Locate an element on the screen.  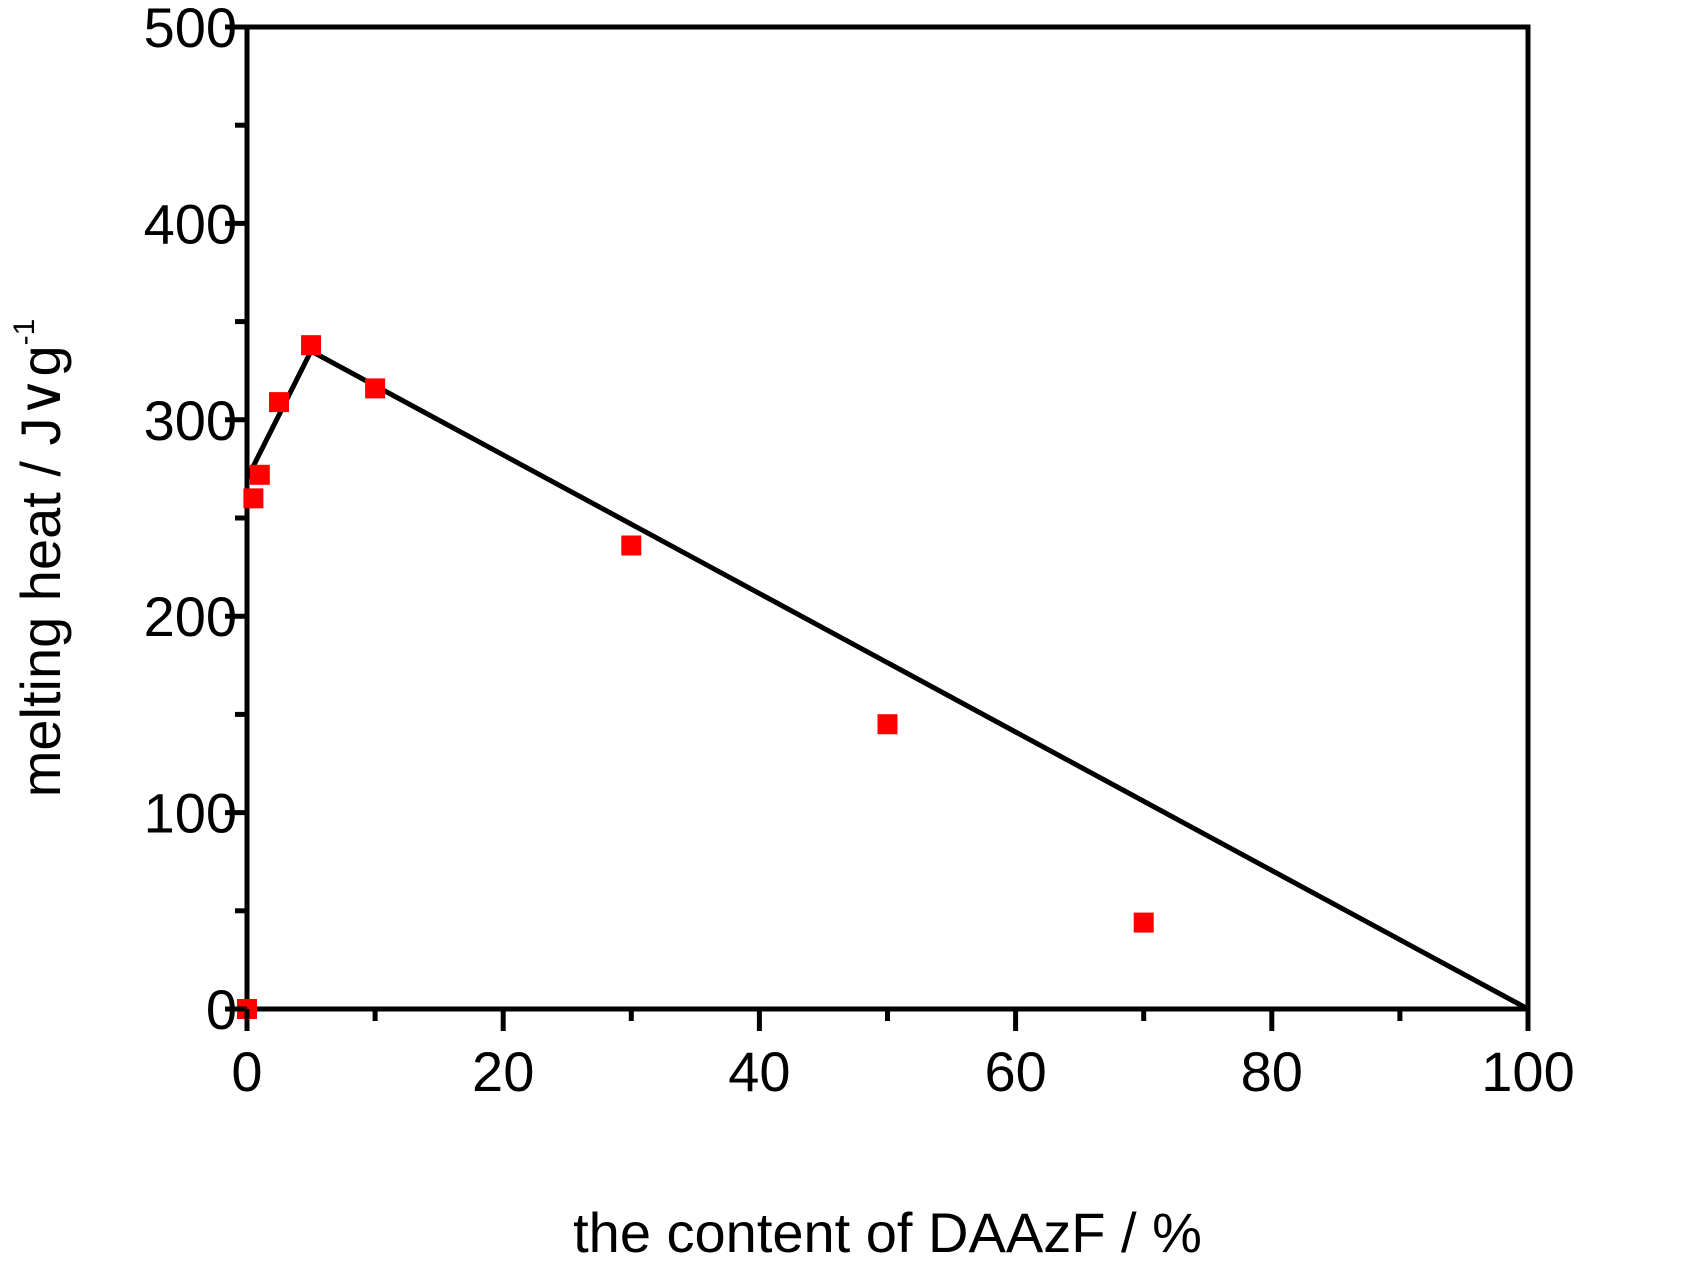
y-axis-label: melting heat / J∨g-1 is located at coordinates (40, 558).